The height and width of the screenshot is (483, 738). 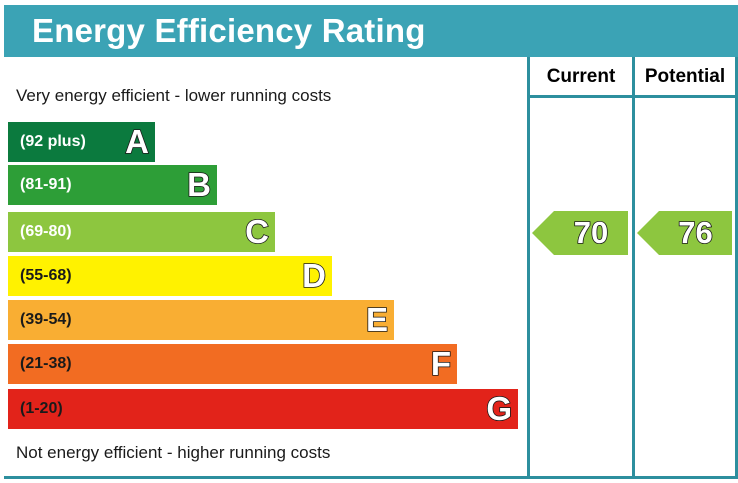 What do you see at coordinates (229, 30) in the screenshot?
I see `page-title: Energy Efficiency Rating` at bounding box center [229, 30].